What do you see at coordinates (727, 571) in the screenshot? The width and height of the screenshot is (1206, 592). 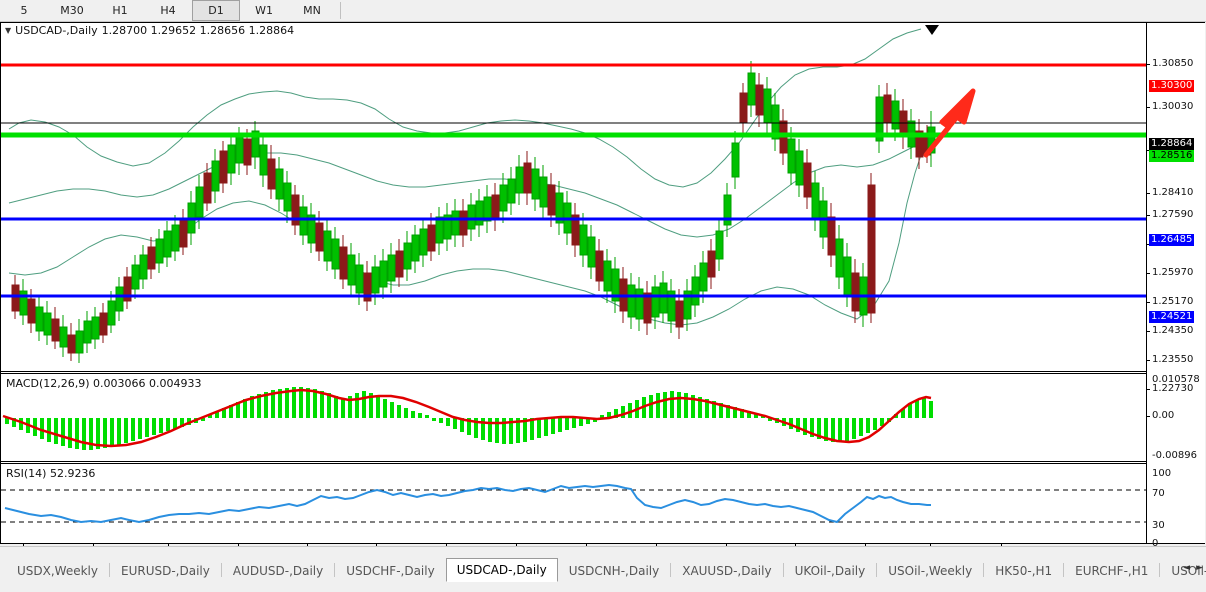 I see `tab-xauusd-daily: XAUUSD-,Daily` at bounding box center [727, 571].